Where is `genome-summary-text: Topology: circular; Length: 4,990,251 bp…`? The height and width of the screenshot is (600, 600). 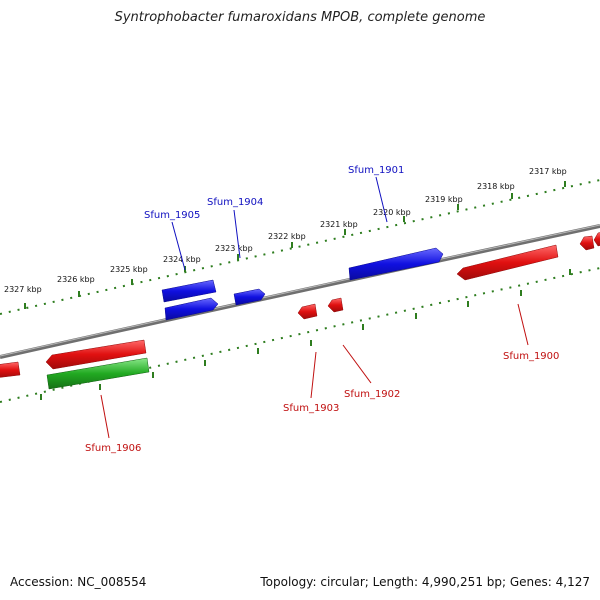
genome-summary-text: Topology: circular; Length: 4,990,251 bp… is located at coordinates (425, 582).